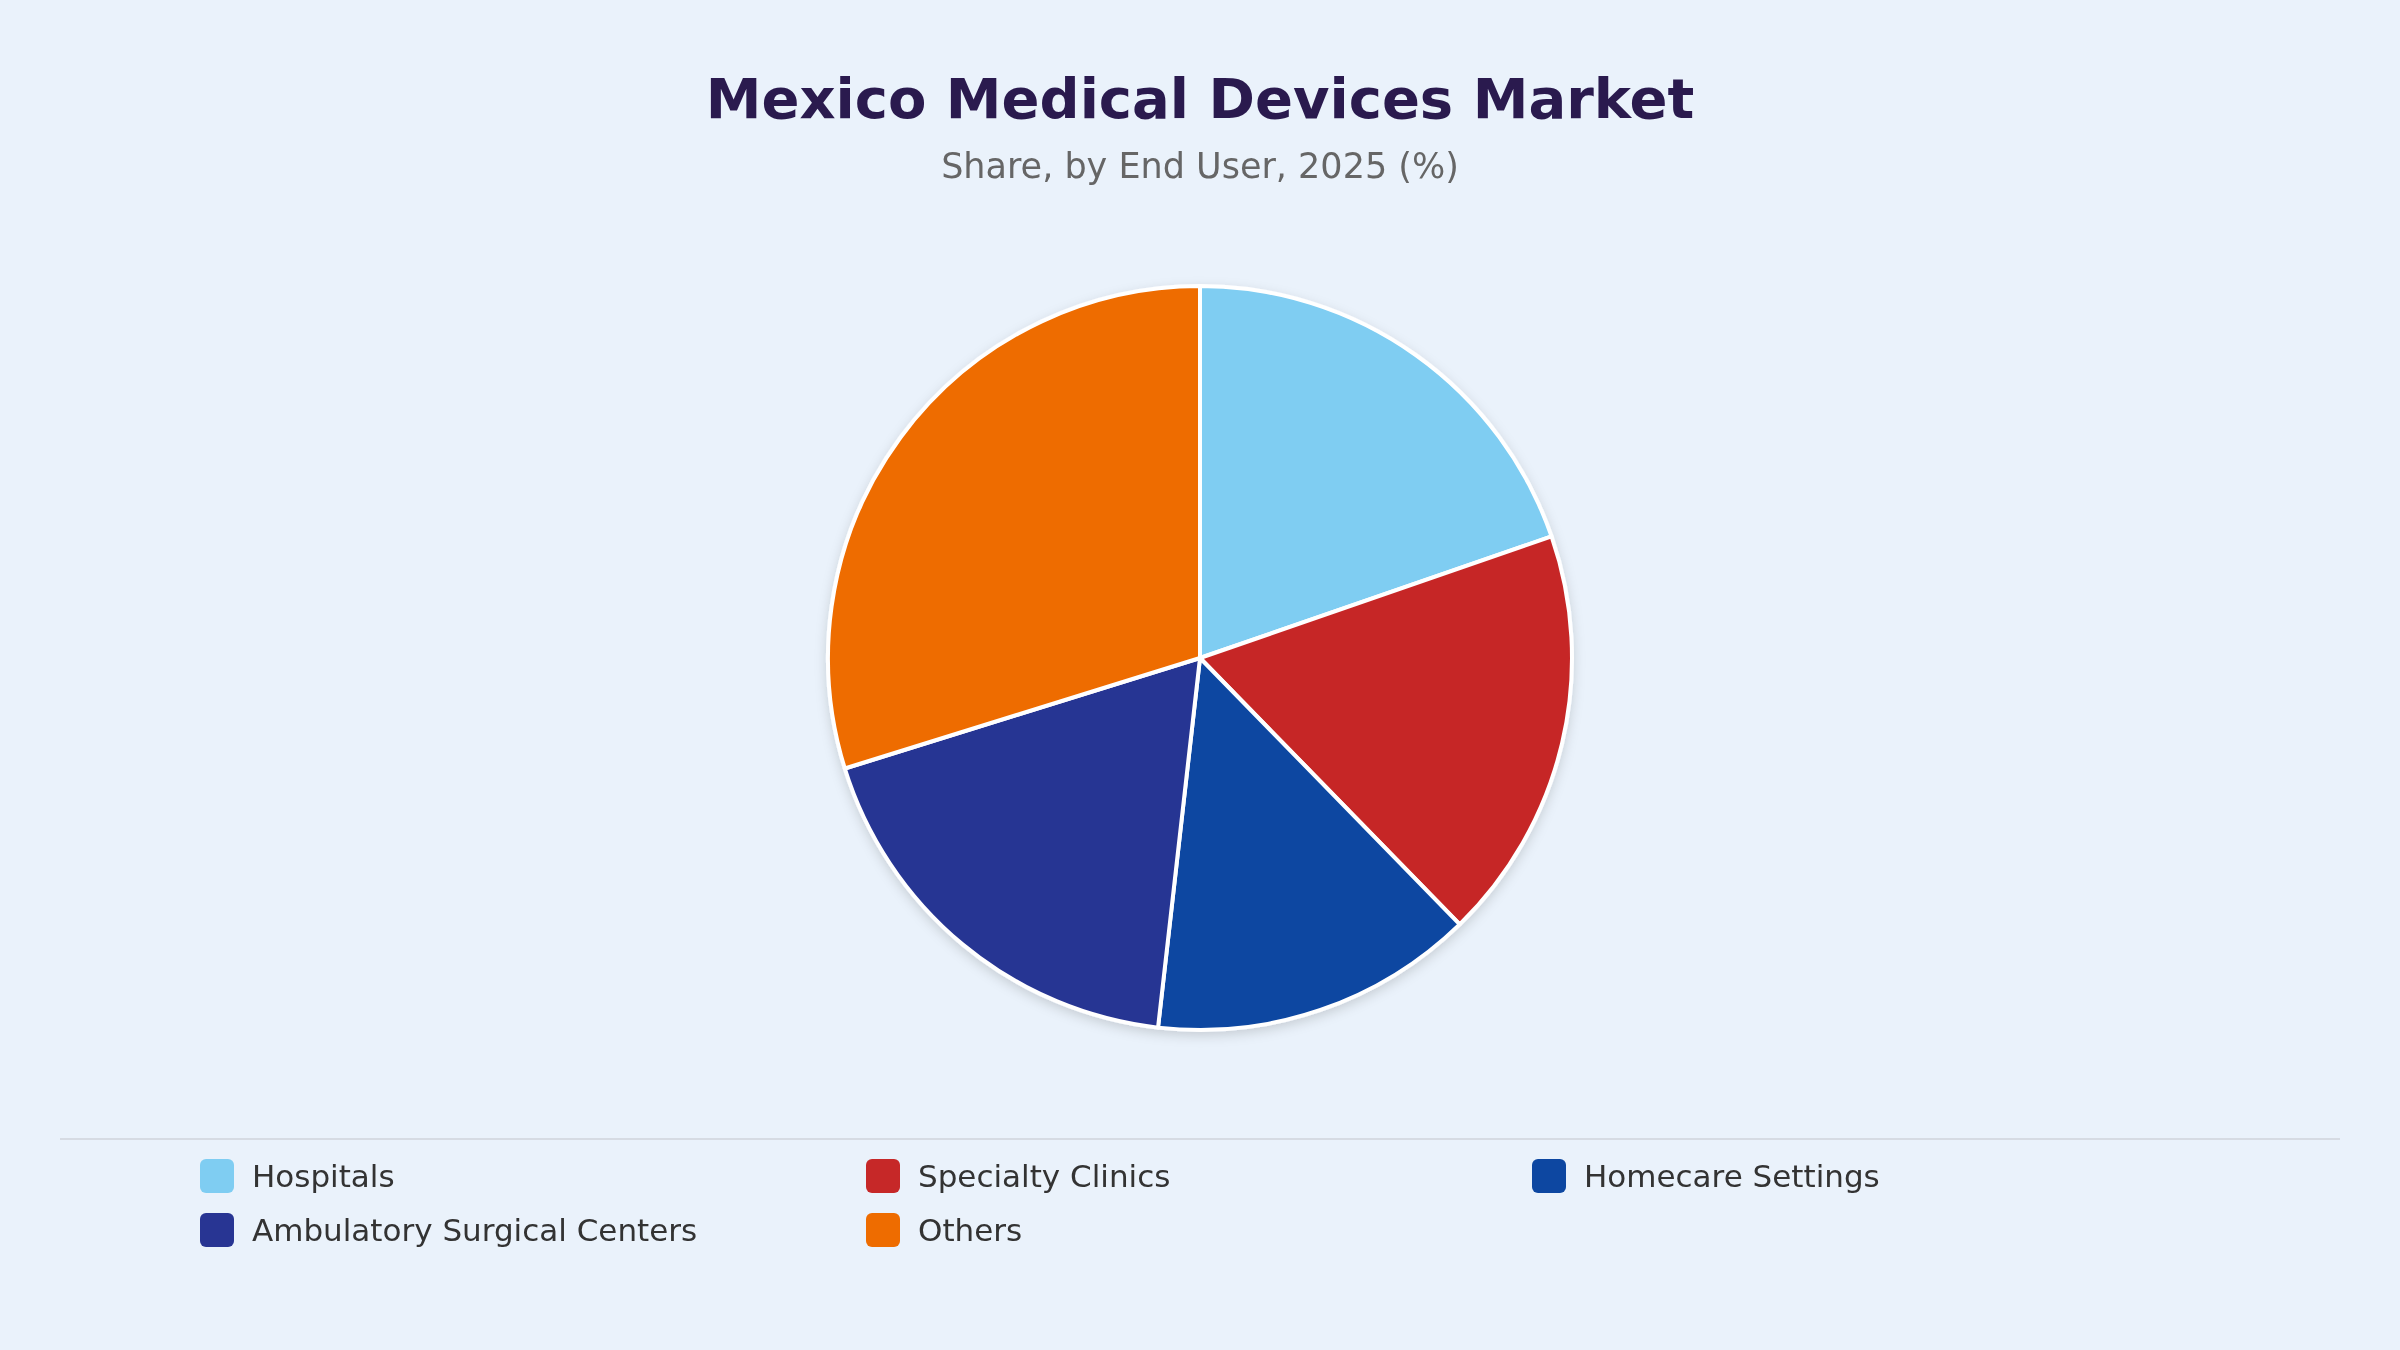  I want to click on legend-label: Homecare Settings, so click(1732, 1176).